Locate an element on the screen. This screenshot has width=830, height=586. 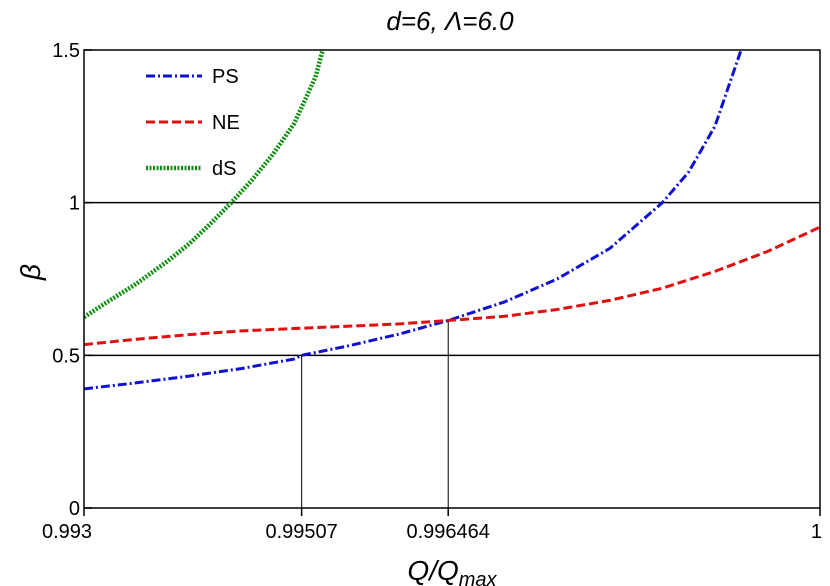
y-tick-label: 0 is located at coordinates (74, 509).